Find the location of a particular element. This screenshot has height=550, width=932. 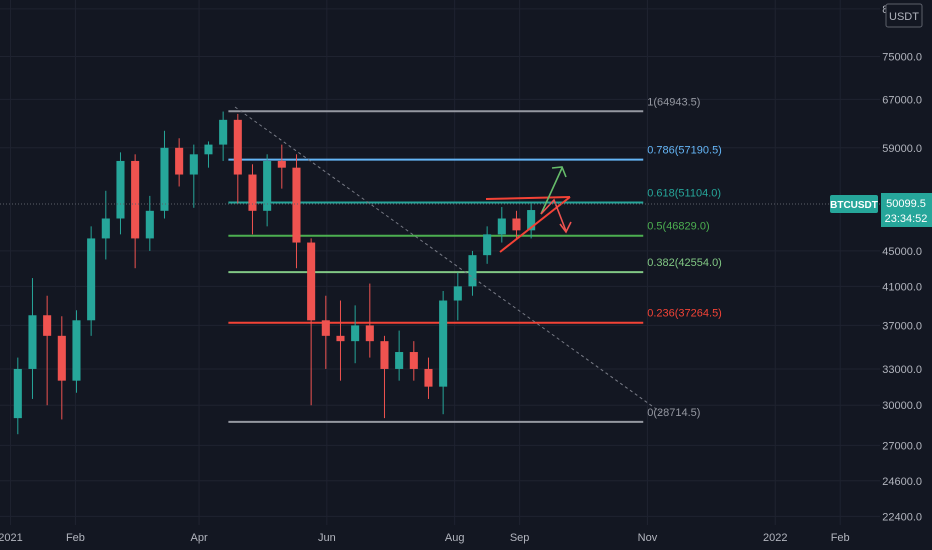

y-tick-label: 24600.0 is located at coordinates (902, 482).